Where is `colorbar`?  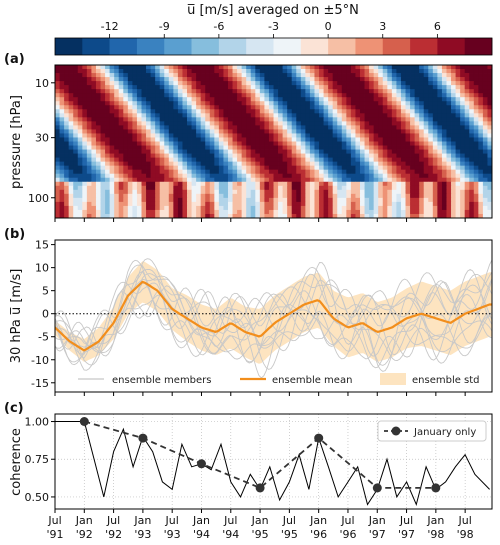 colorbar is located at coordinates (273, 46).